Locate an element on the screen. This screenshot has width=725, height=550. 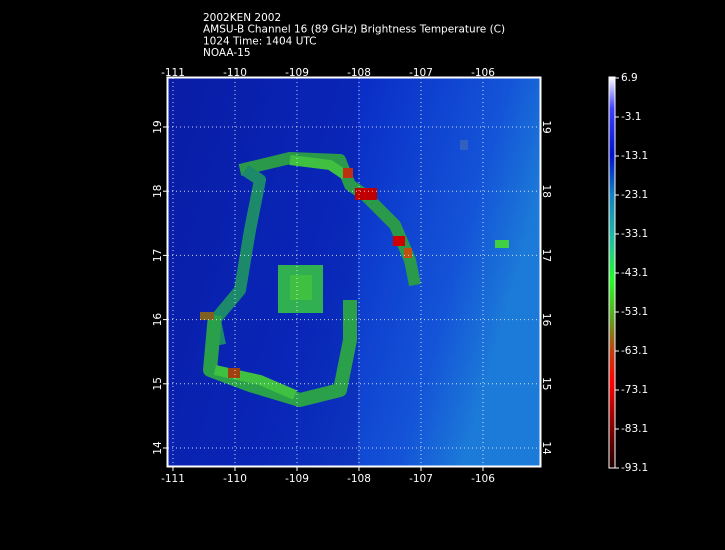
title-line: NOAA-15 is located at coordinates (227, 53).